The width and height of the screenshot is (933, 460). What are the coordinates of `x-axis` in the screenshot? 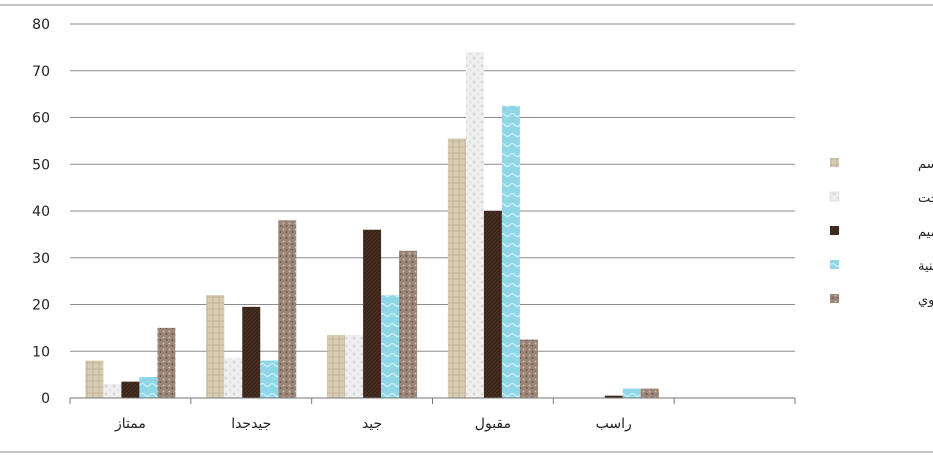 It's located at (432, 400).